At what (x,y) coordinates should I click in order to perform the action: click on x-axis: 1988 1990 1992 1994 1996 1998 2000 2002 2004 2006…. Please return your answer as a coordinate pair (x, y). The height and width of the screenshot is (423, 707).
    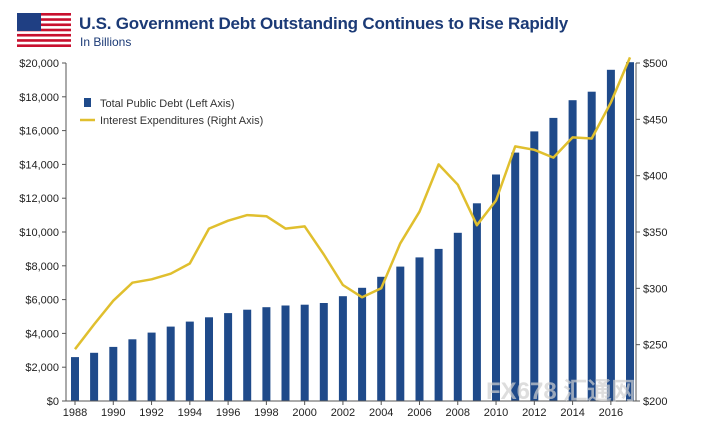
    Looking at the image, I should click on (349, 409).